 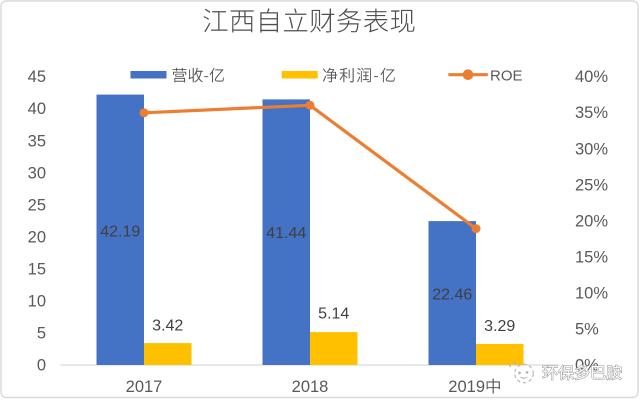 What do you see at coordinates (591, 294) in the screenshot?
I see `svg-text: 10%` at bounding box center [591, 294].